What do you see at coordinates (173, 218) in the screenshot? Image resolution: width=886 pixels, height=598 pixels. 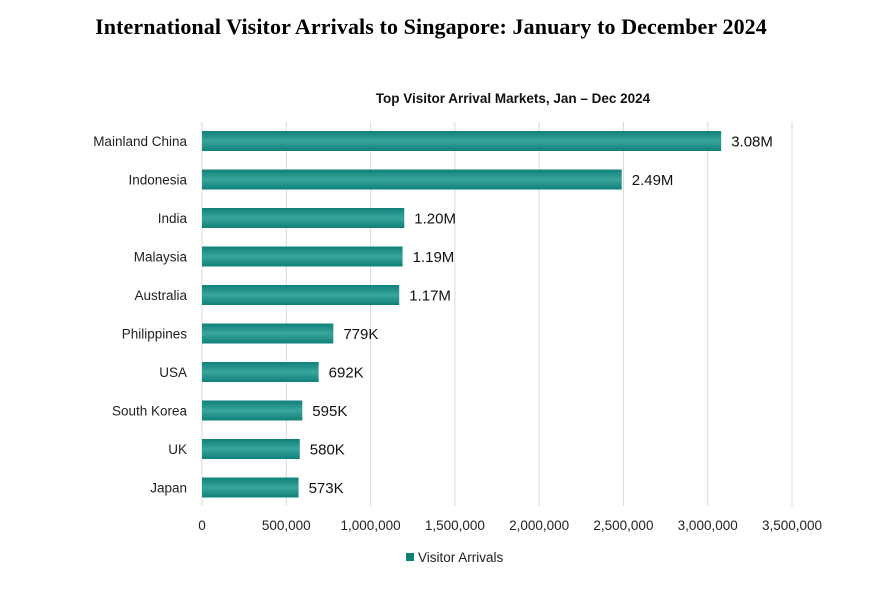 I see `category-label: India` at bounding box center [173, 218].